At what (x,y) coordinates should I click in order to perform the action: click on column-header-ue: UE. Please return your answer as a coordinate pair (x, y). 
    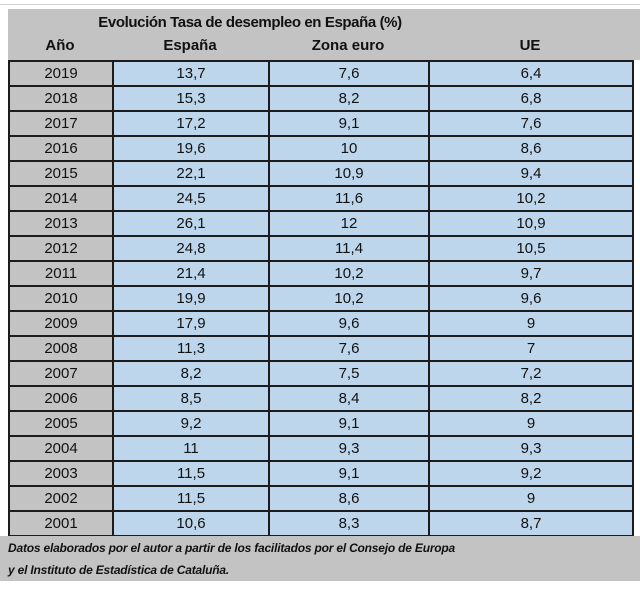
    Looking at the image, I should click on (530, 45).